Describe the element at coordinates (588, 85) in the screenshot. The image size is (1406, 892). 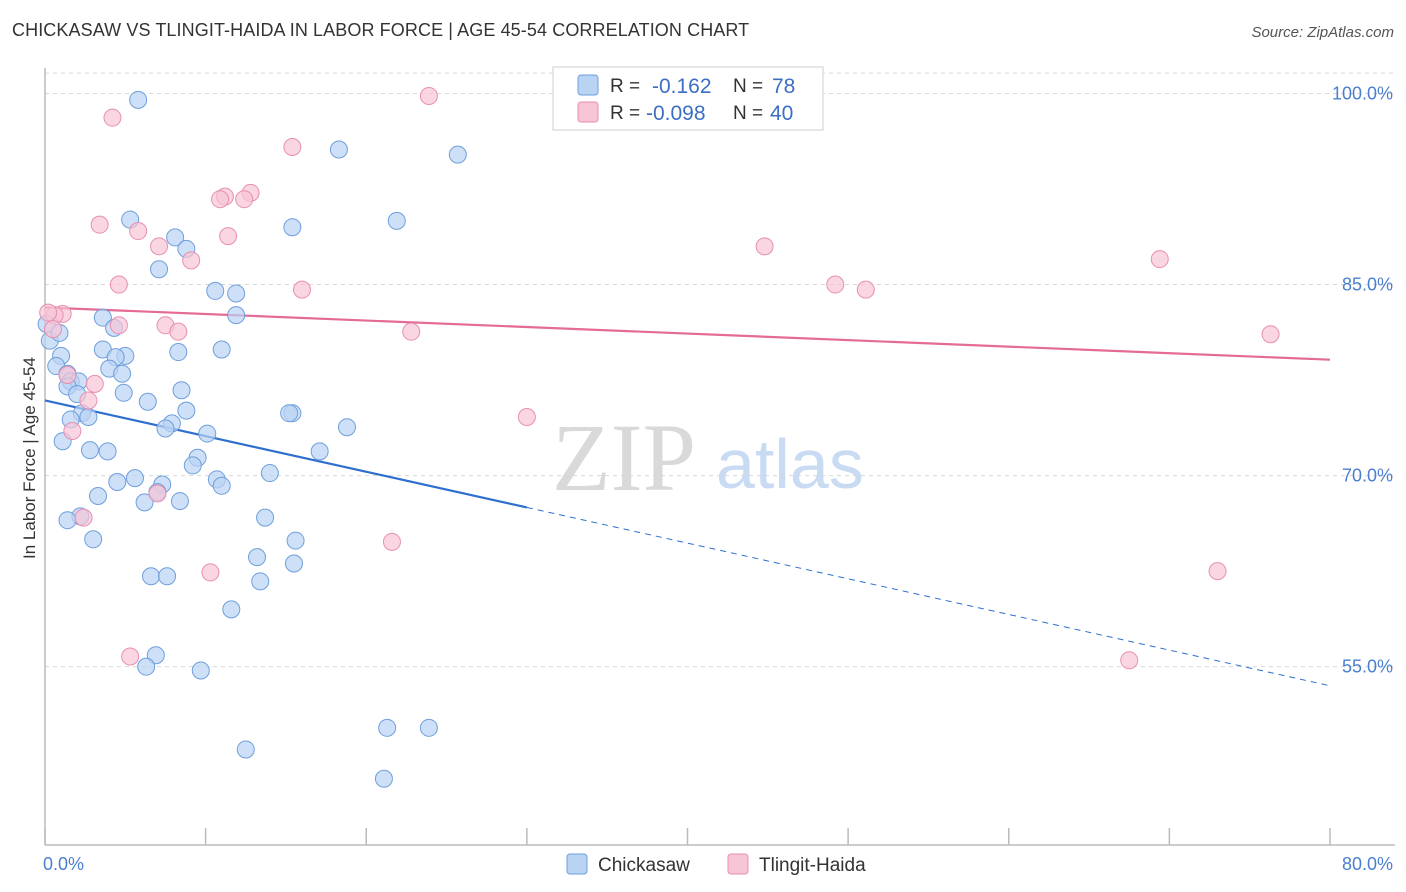
I see `chickasaw-swatch-icon` at that location.